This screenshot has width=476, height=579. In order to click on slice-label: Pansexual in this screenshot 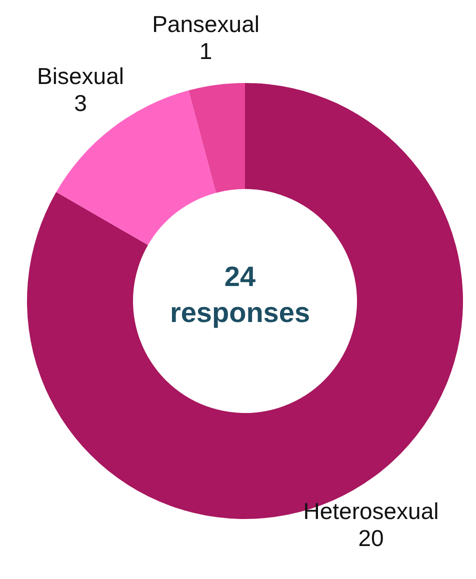, I will do `click(206, 24)`.